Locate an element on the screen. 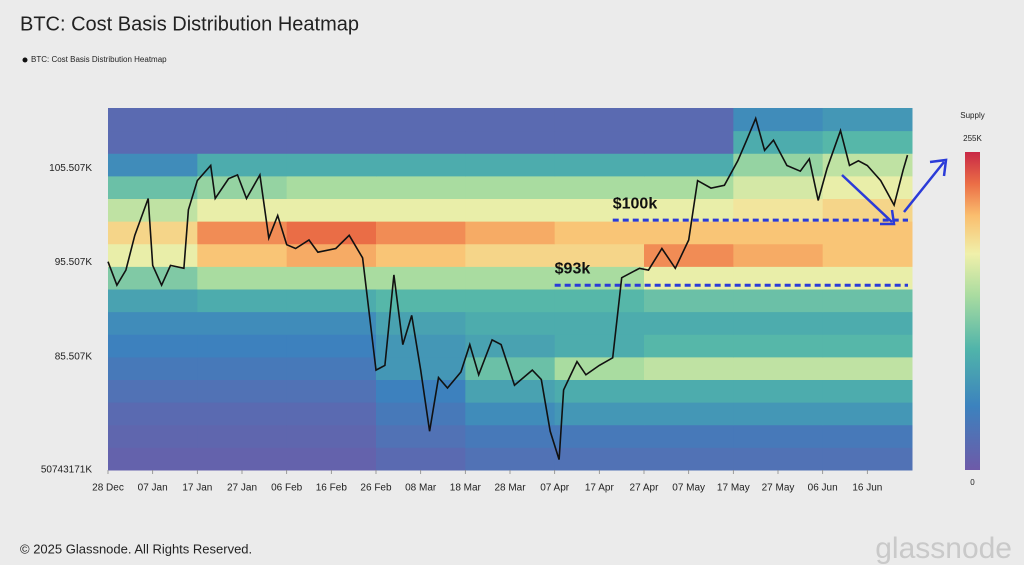 The height and width of the screenshot is (565, 1024). y-tick-label: 50743171K is located at coordinates (66, 470).